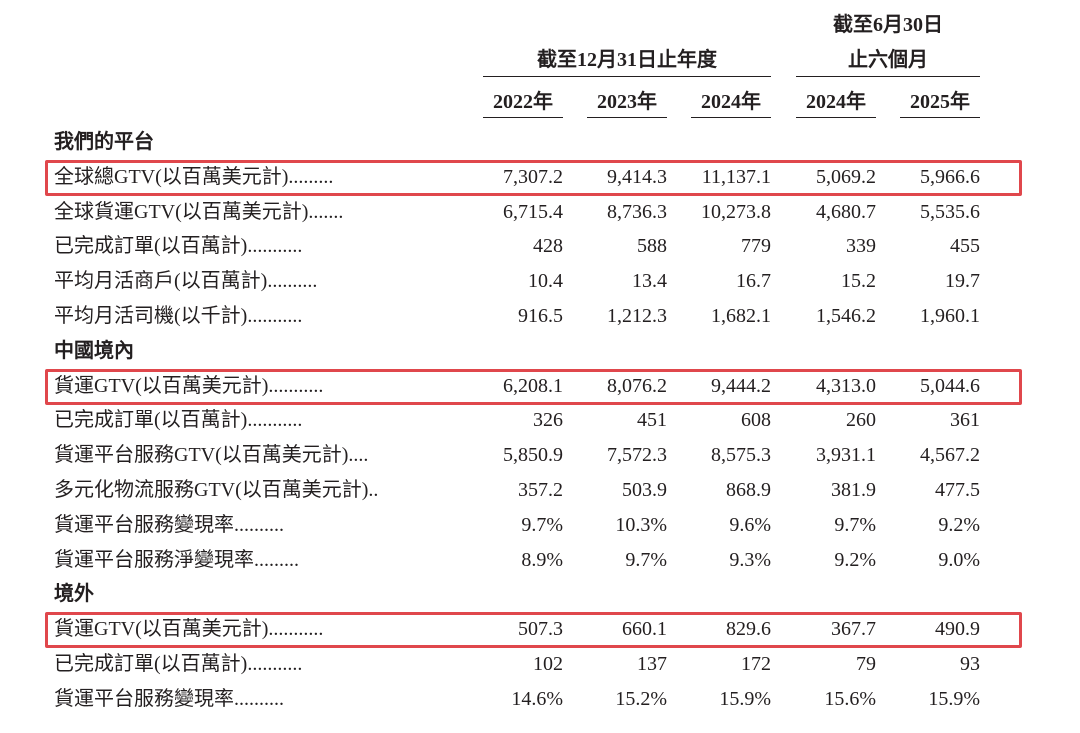 Image resolution: width=1080 pixels, height=733 pixels. Describe the element at coordinates (846, 385) in the screenshot. I see `cell-value: 4,313.0` at that location.